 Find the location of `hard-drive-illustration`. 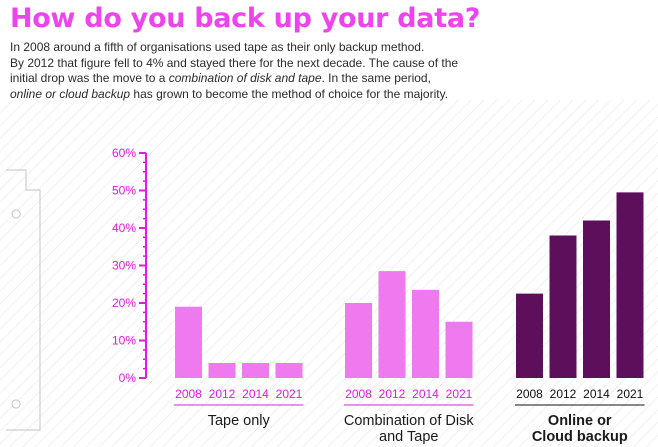

hard-drive-illustration is located at coordinates (23, 300).